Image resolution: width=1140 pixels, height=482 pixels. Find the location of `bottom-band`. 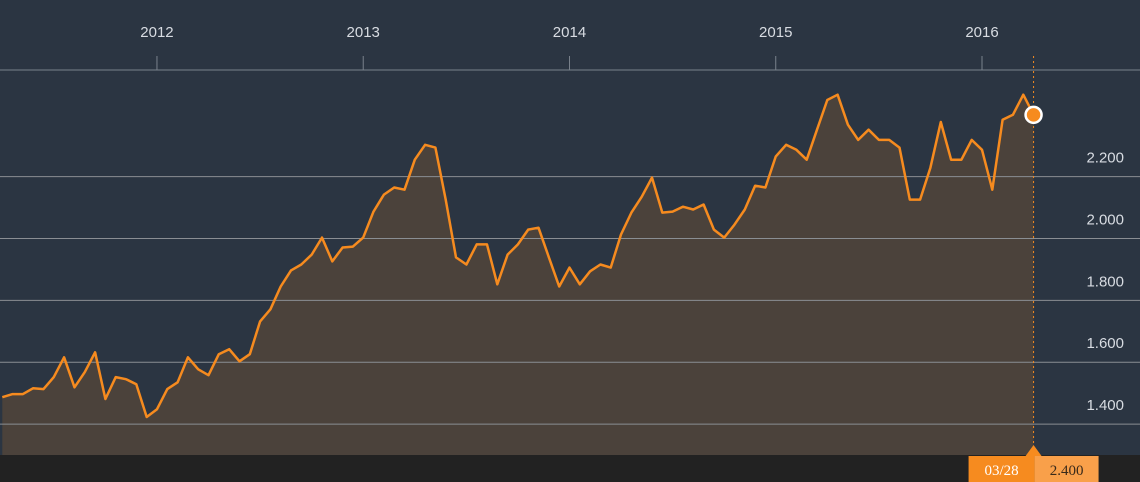

bottom-band is located at coordinates (570, 468).